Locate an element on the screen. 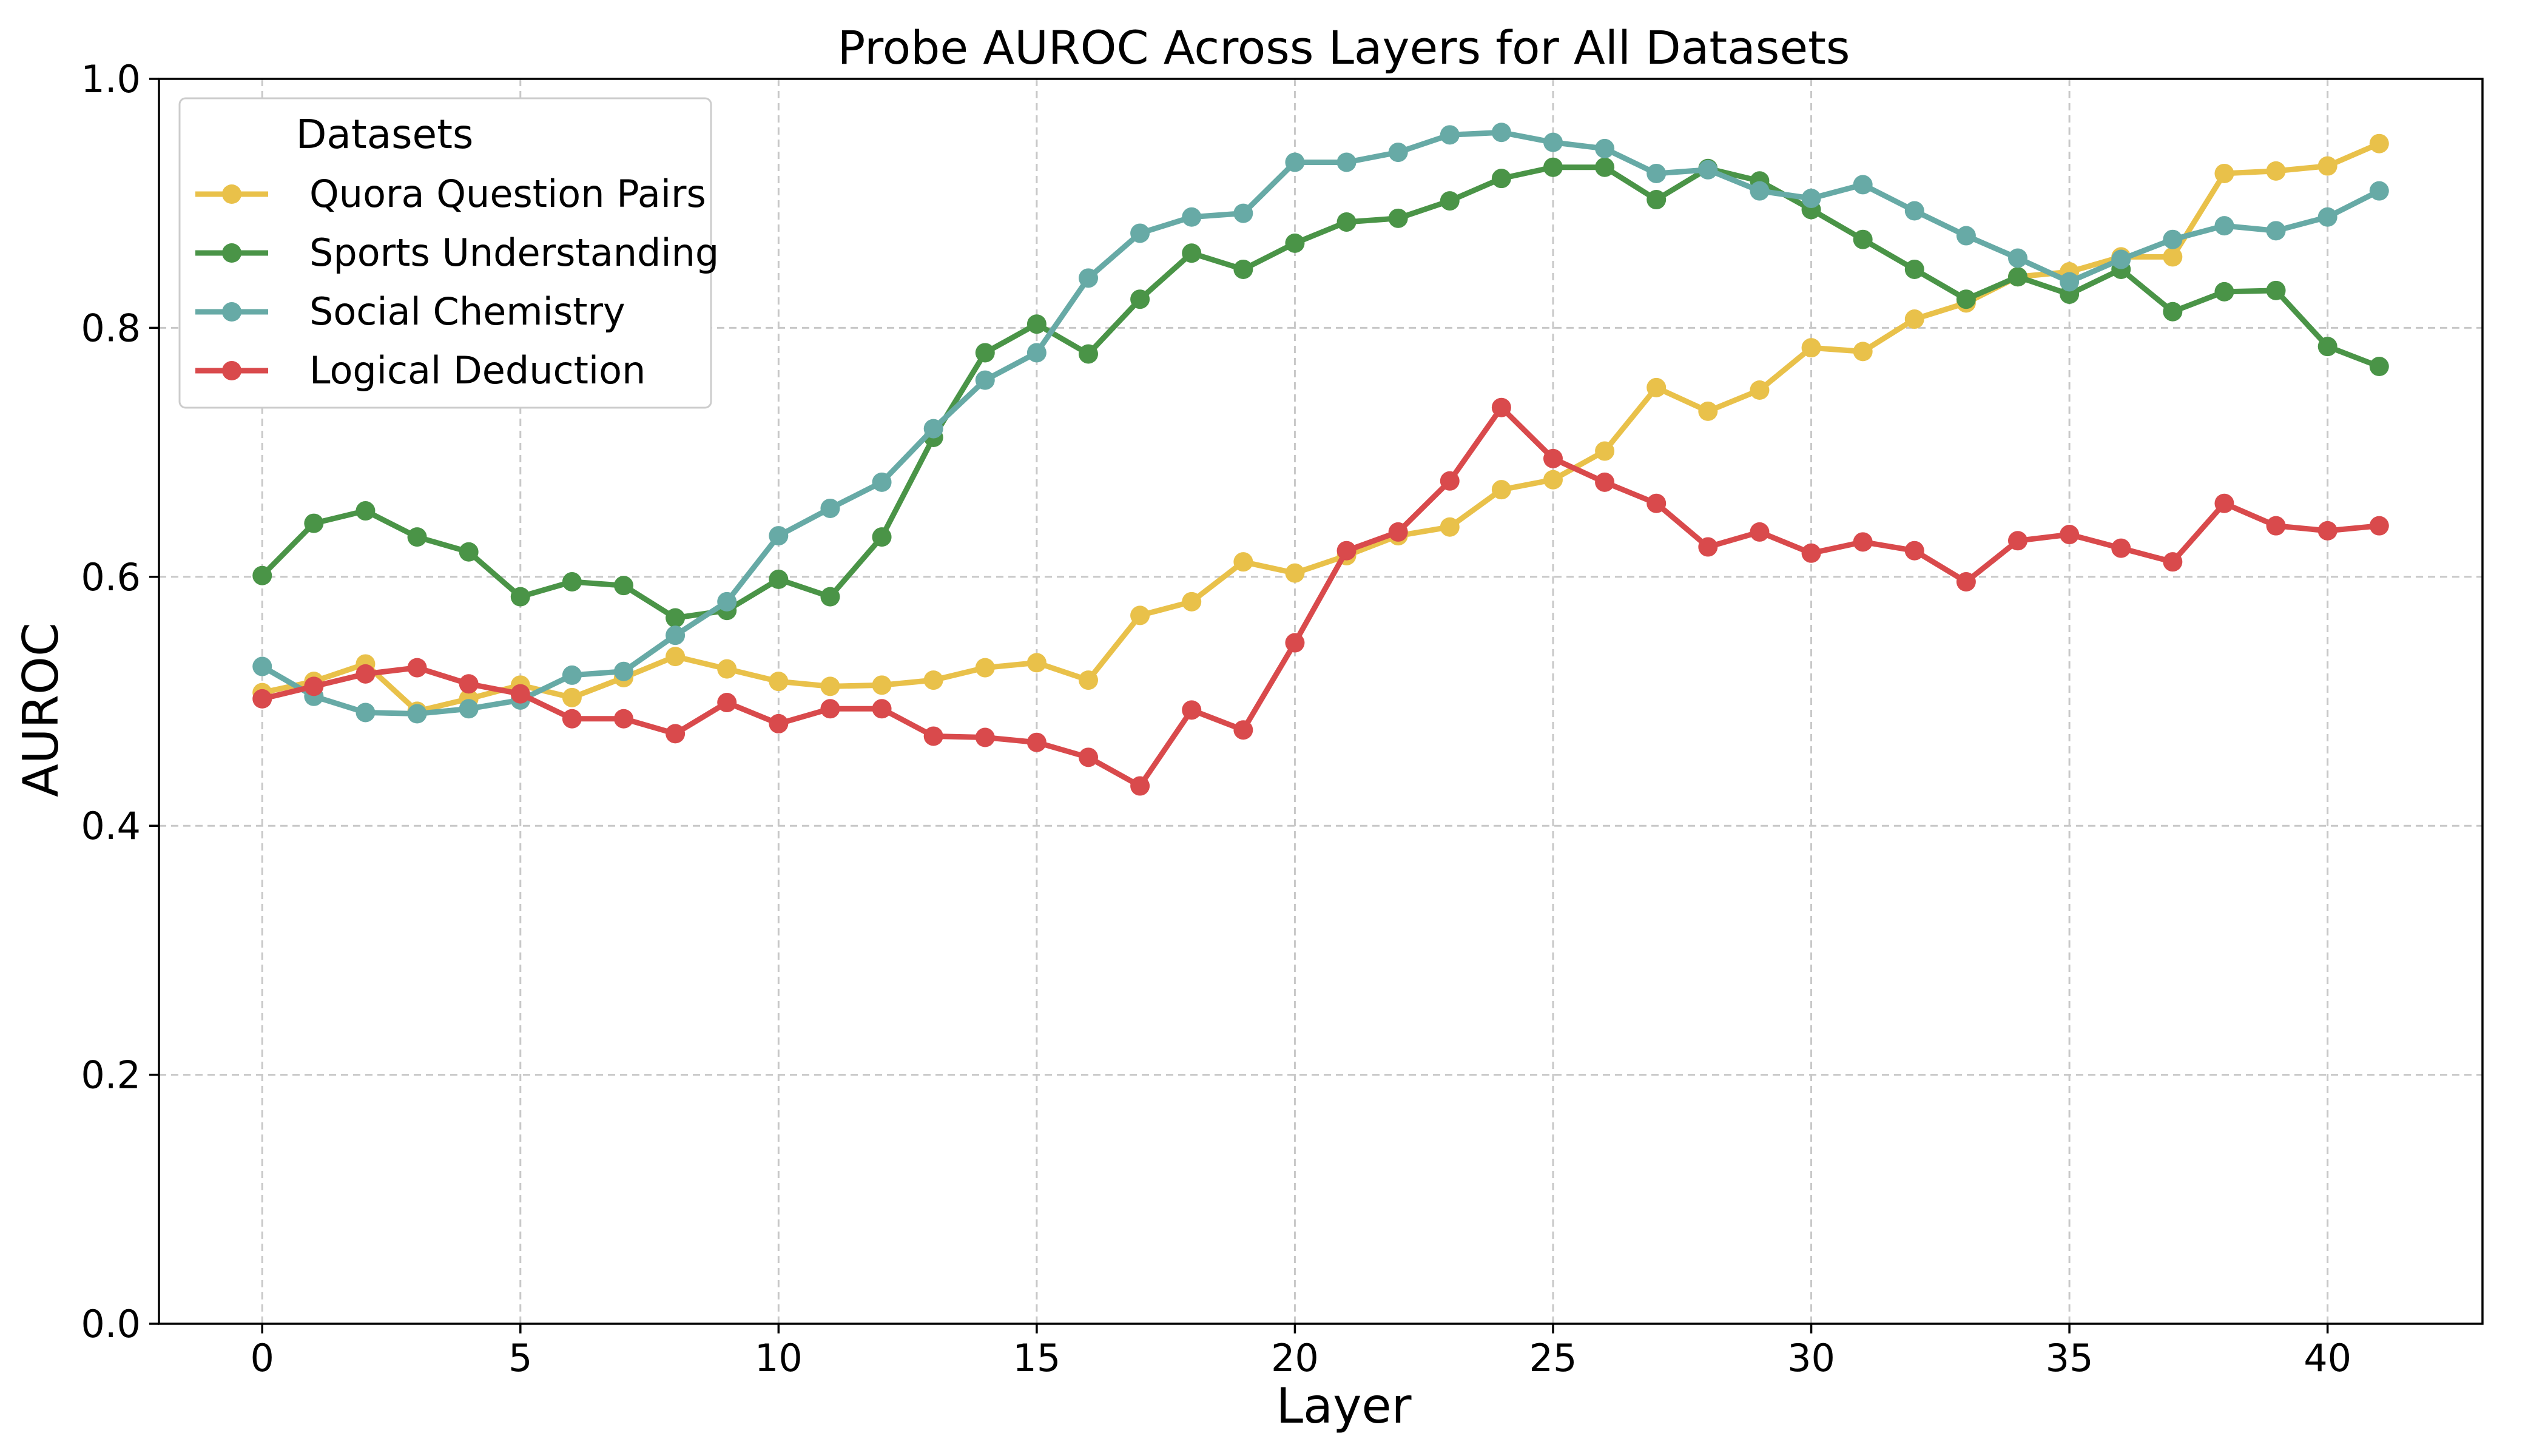 The image size is (2548, 1456). x-tick-label: 15 is located at coordinates (1036, 1358).